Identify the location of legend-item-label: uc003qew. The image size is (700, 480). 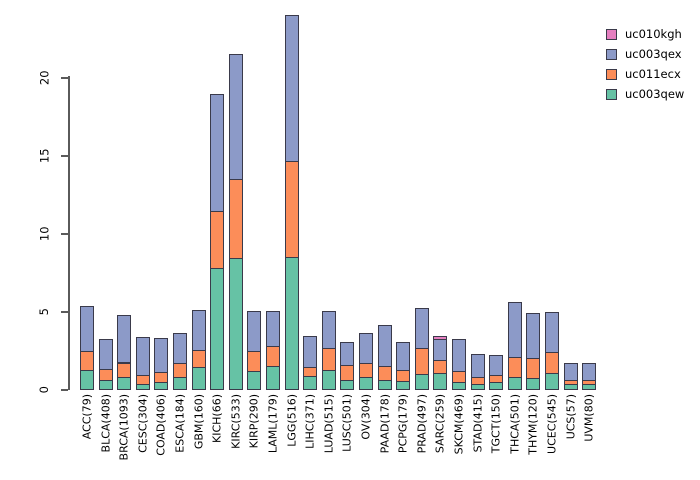
(655, 93).